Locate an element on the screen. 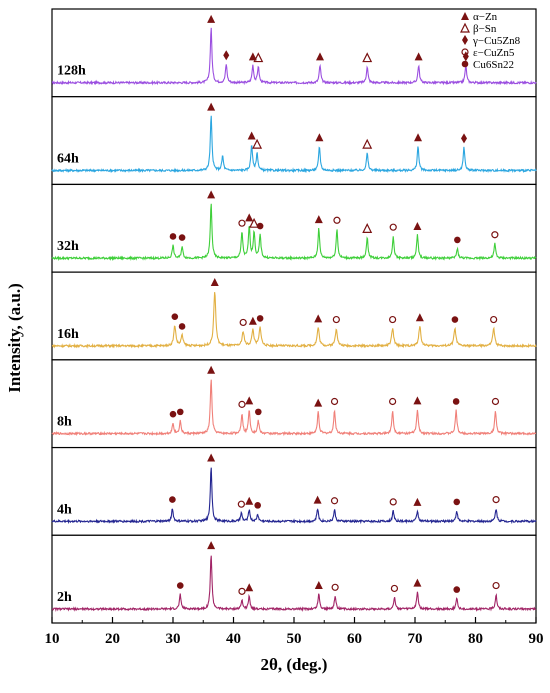  legend-label: ε−CuZn5 is located at coordinates (494, 53).